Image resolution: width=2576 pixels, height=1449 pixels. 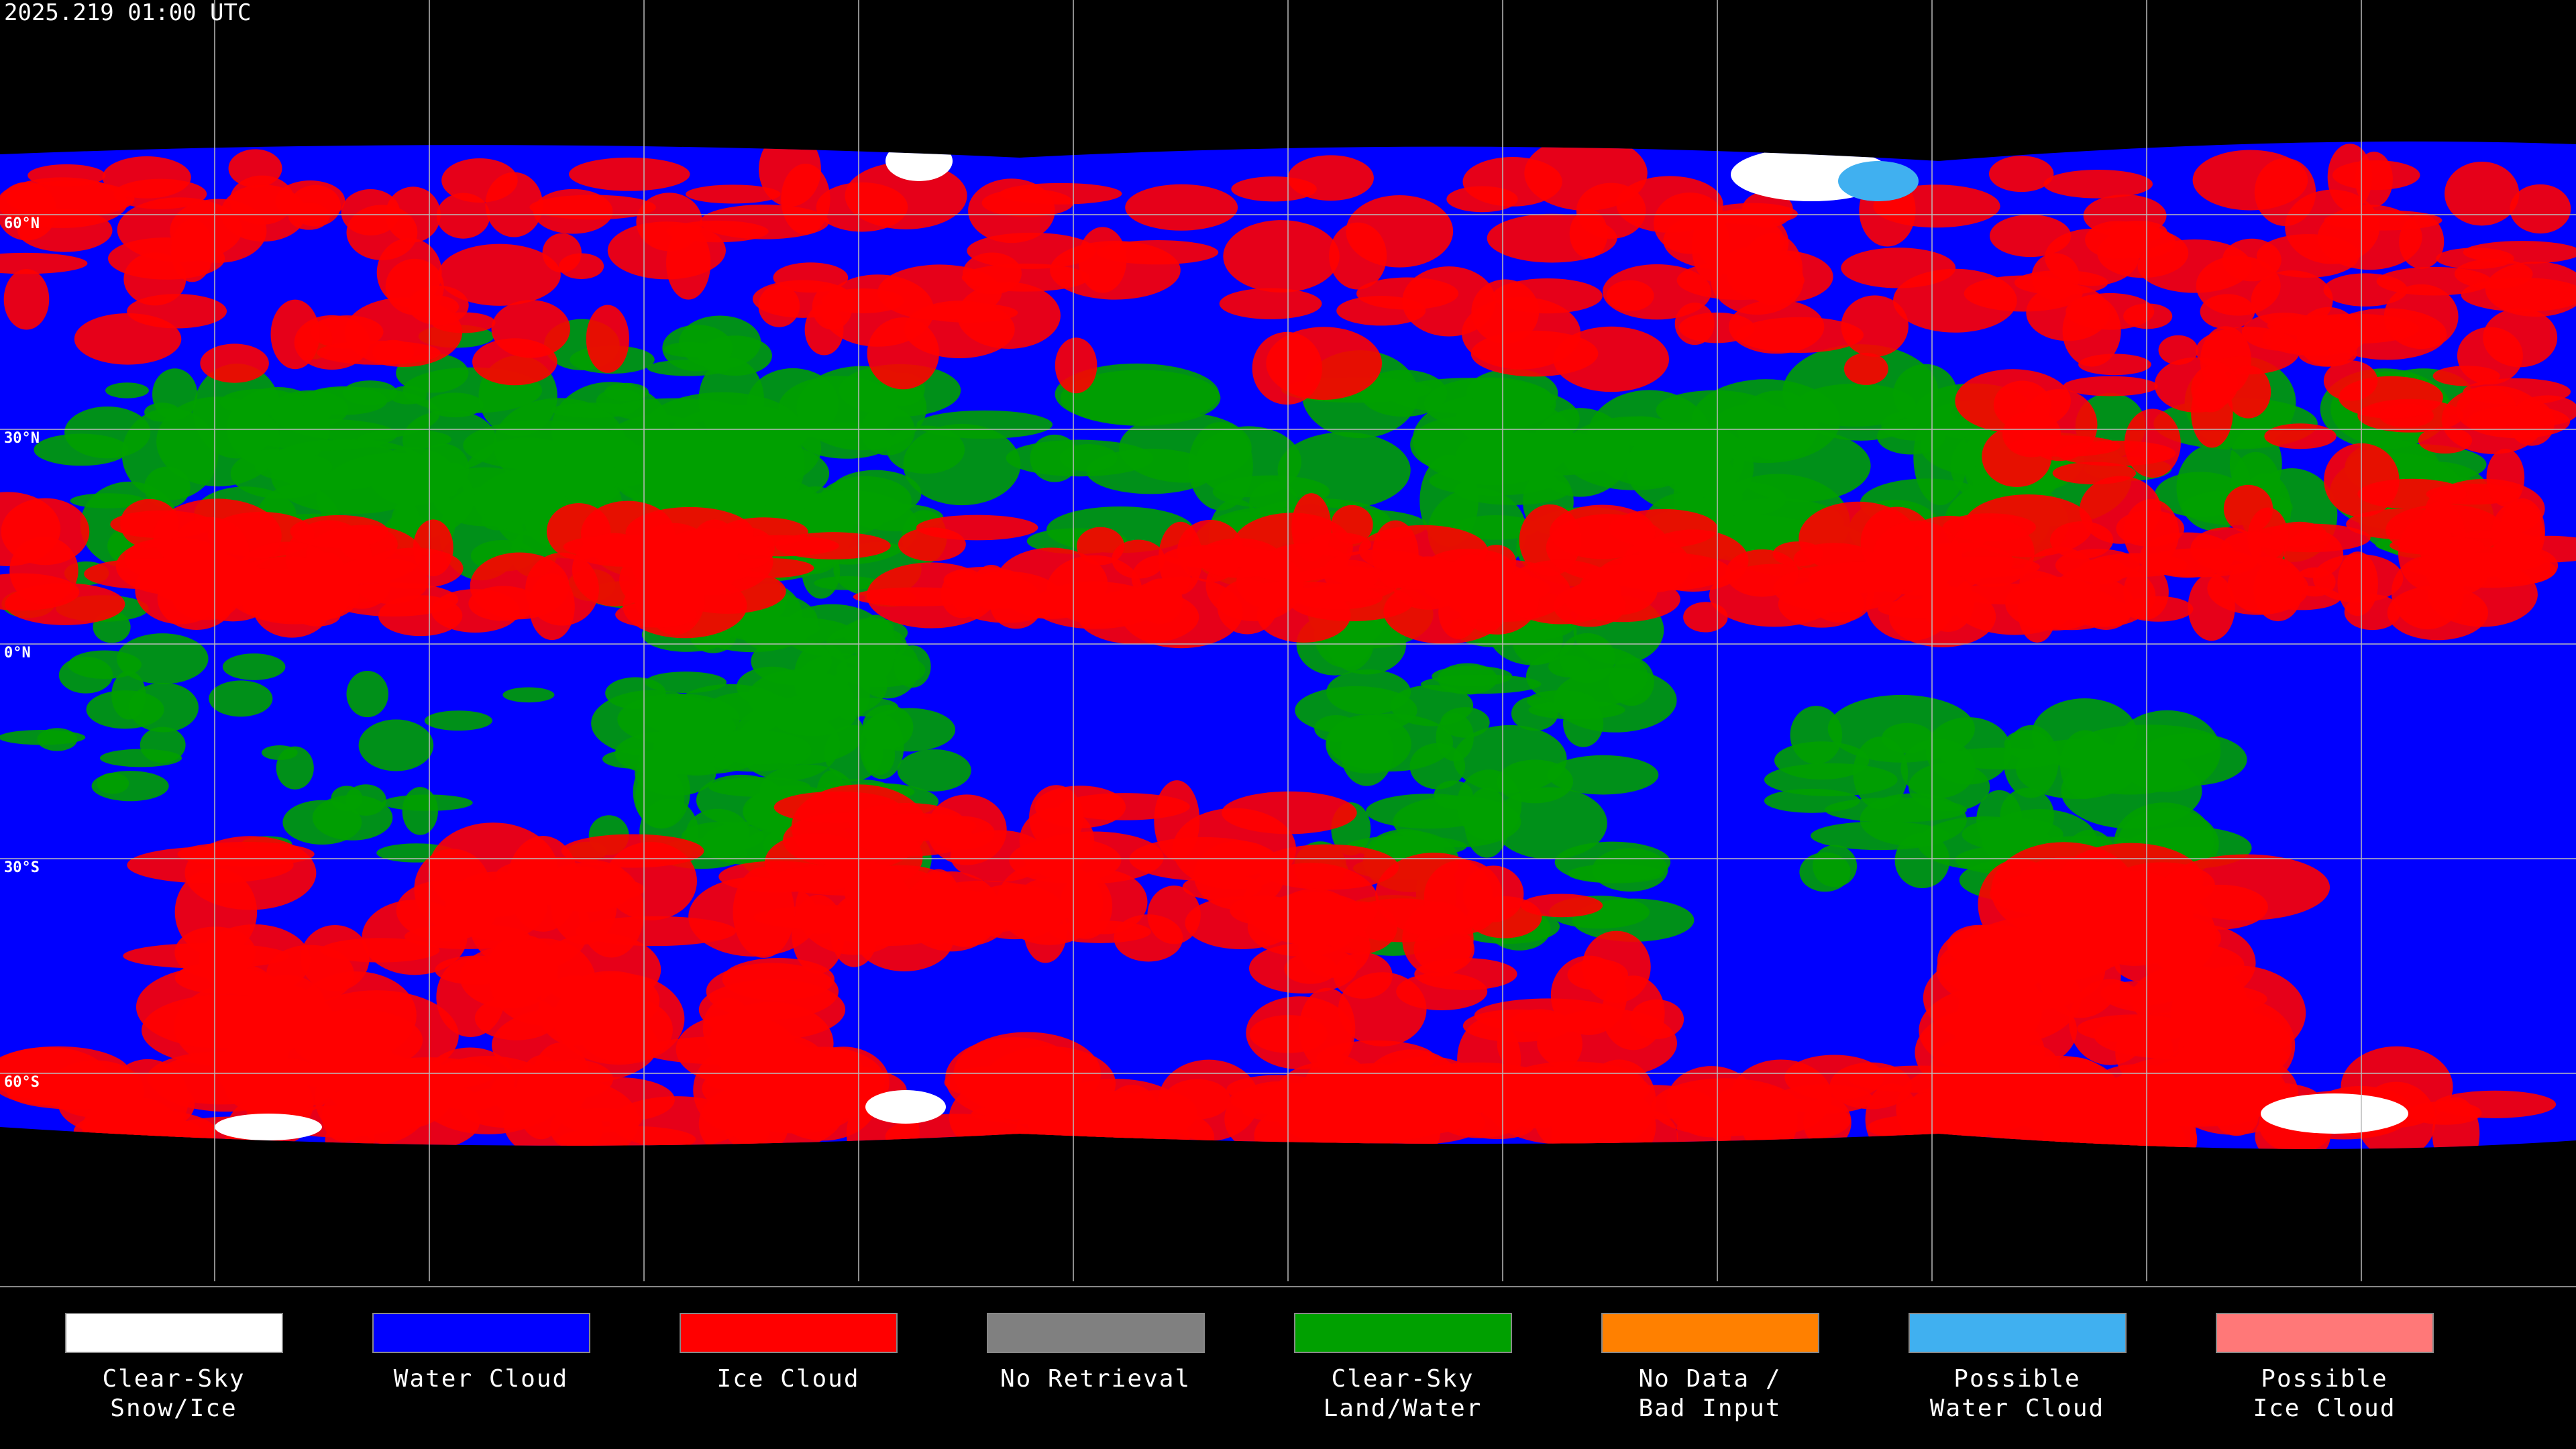 I want to click on latitude-label: 30°S, so click(x=22, y=867).